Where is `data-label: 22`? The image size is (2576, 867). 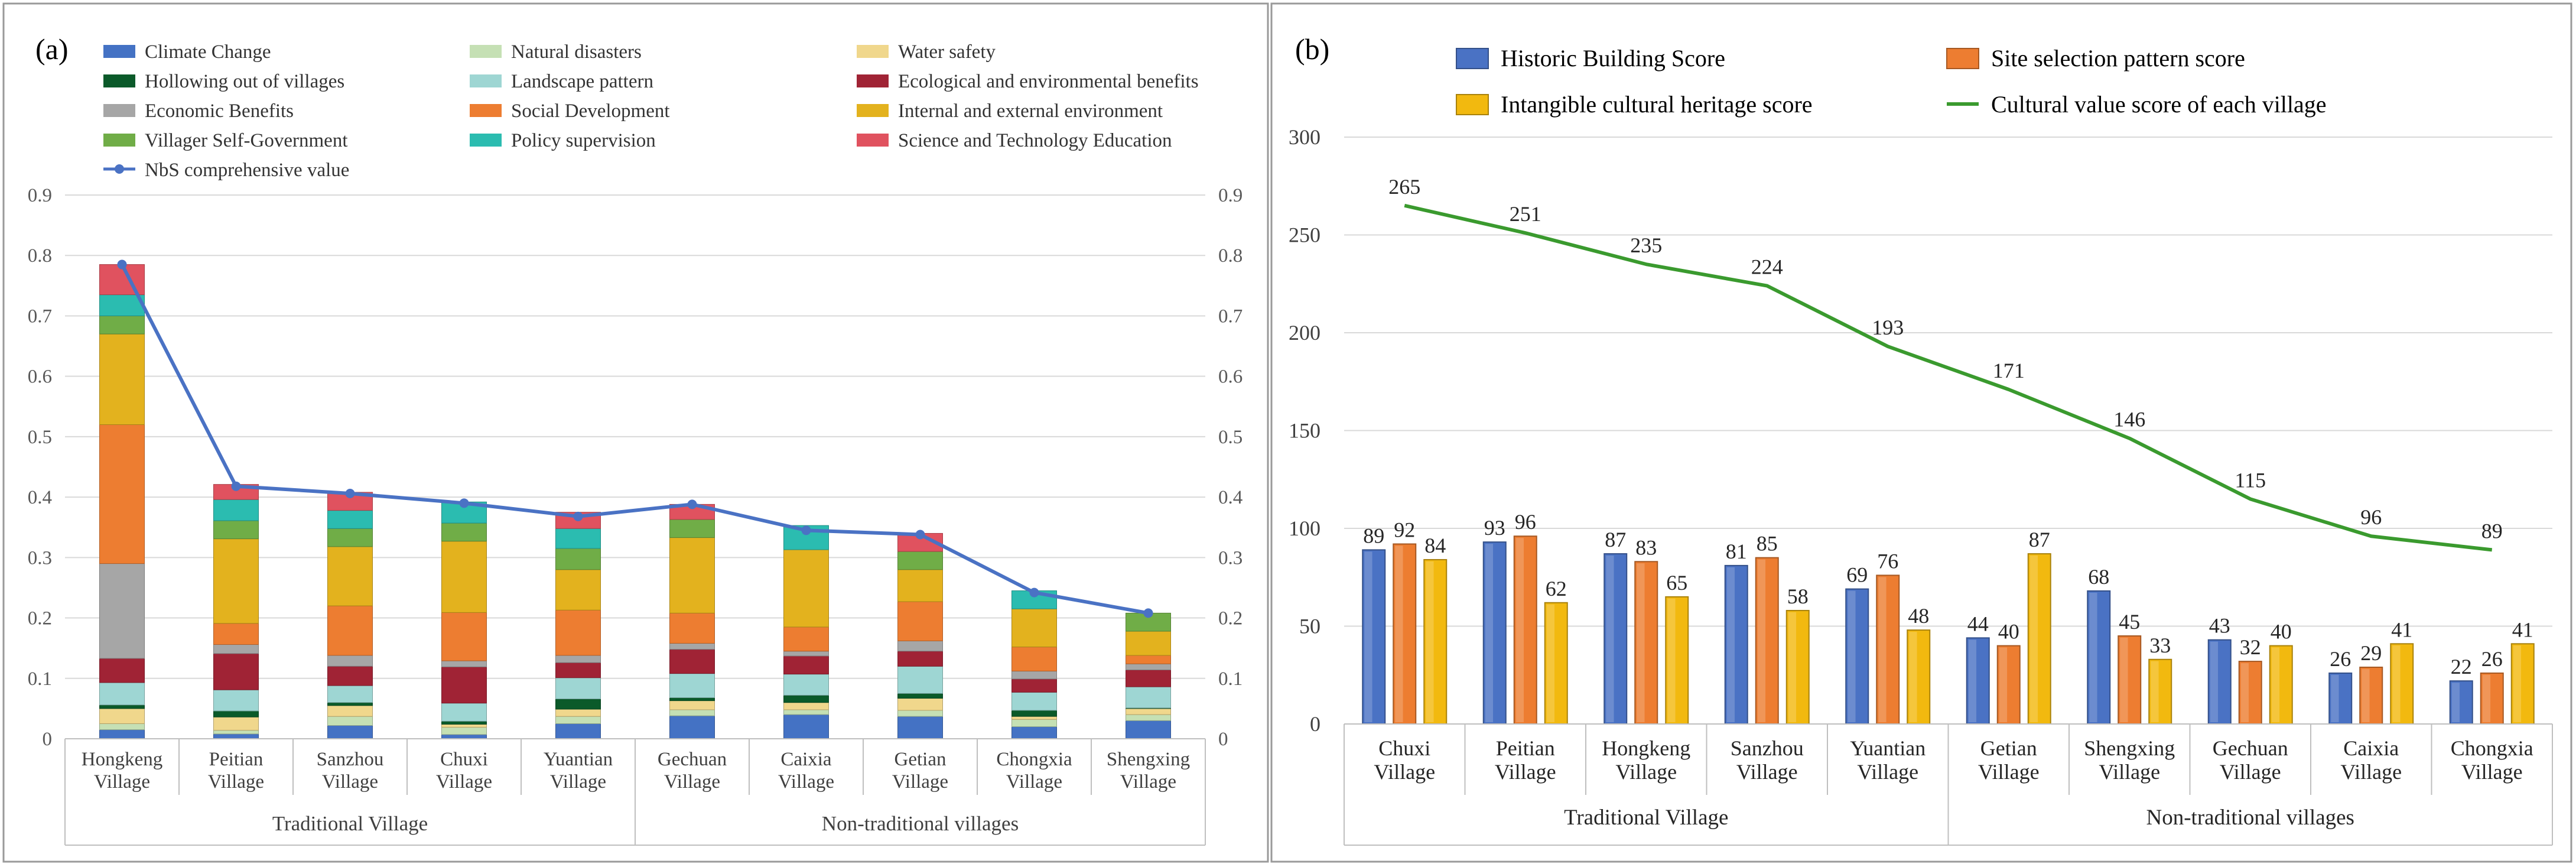 data-label: 22 is located at coordinates (2461, 666).